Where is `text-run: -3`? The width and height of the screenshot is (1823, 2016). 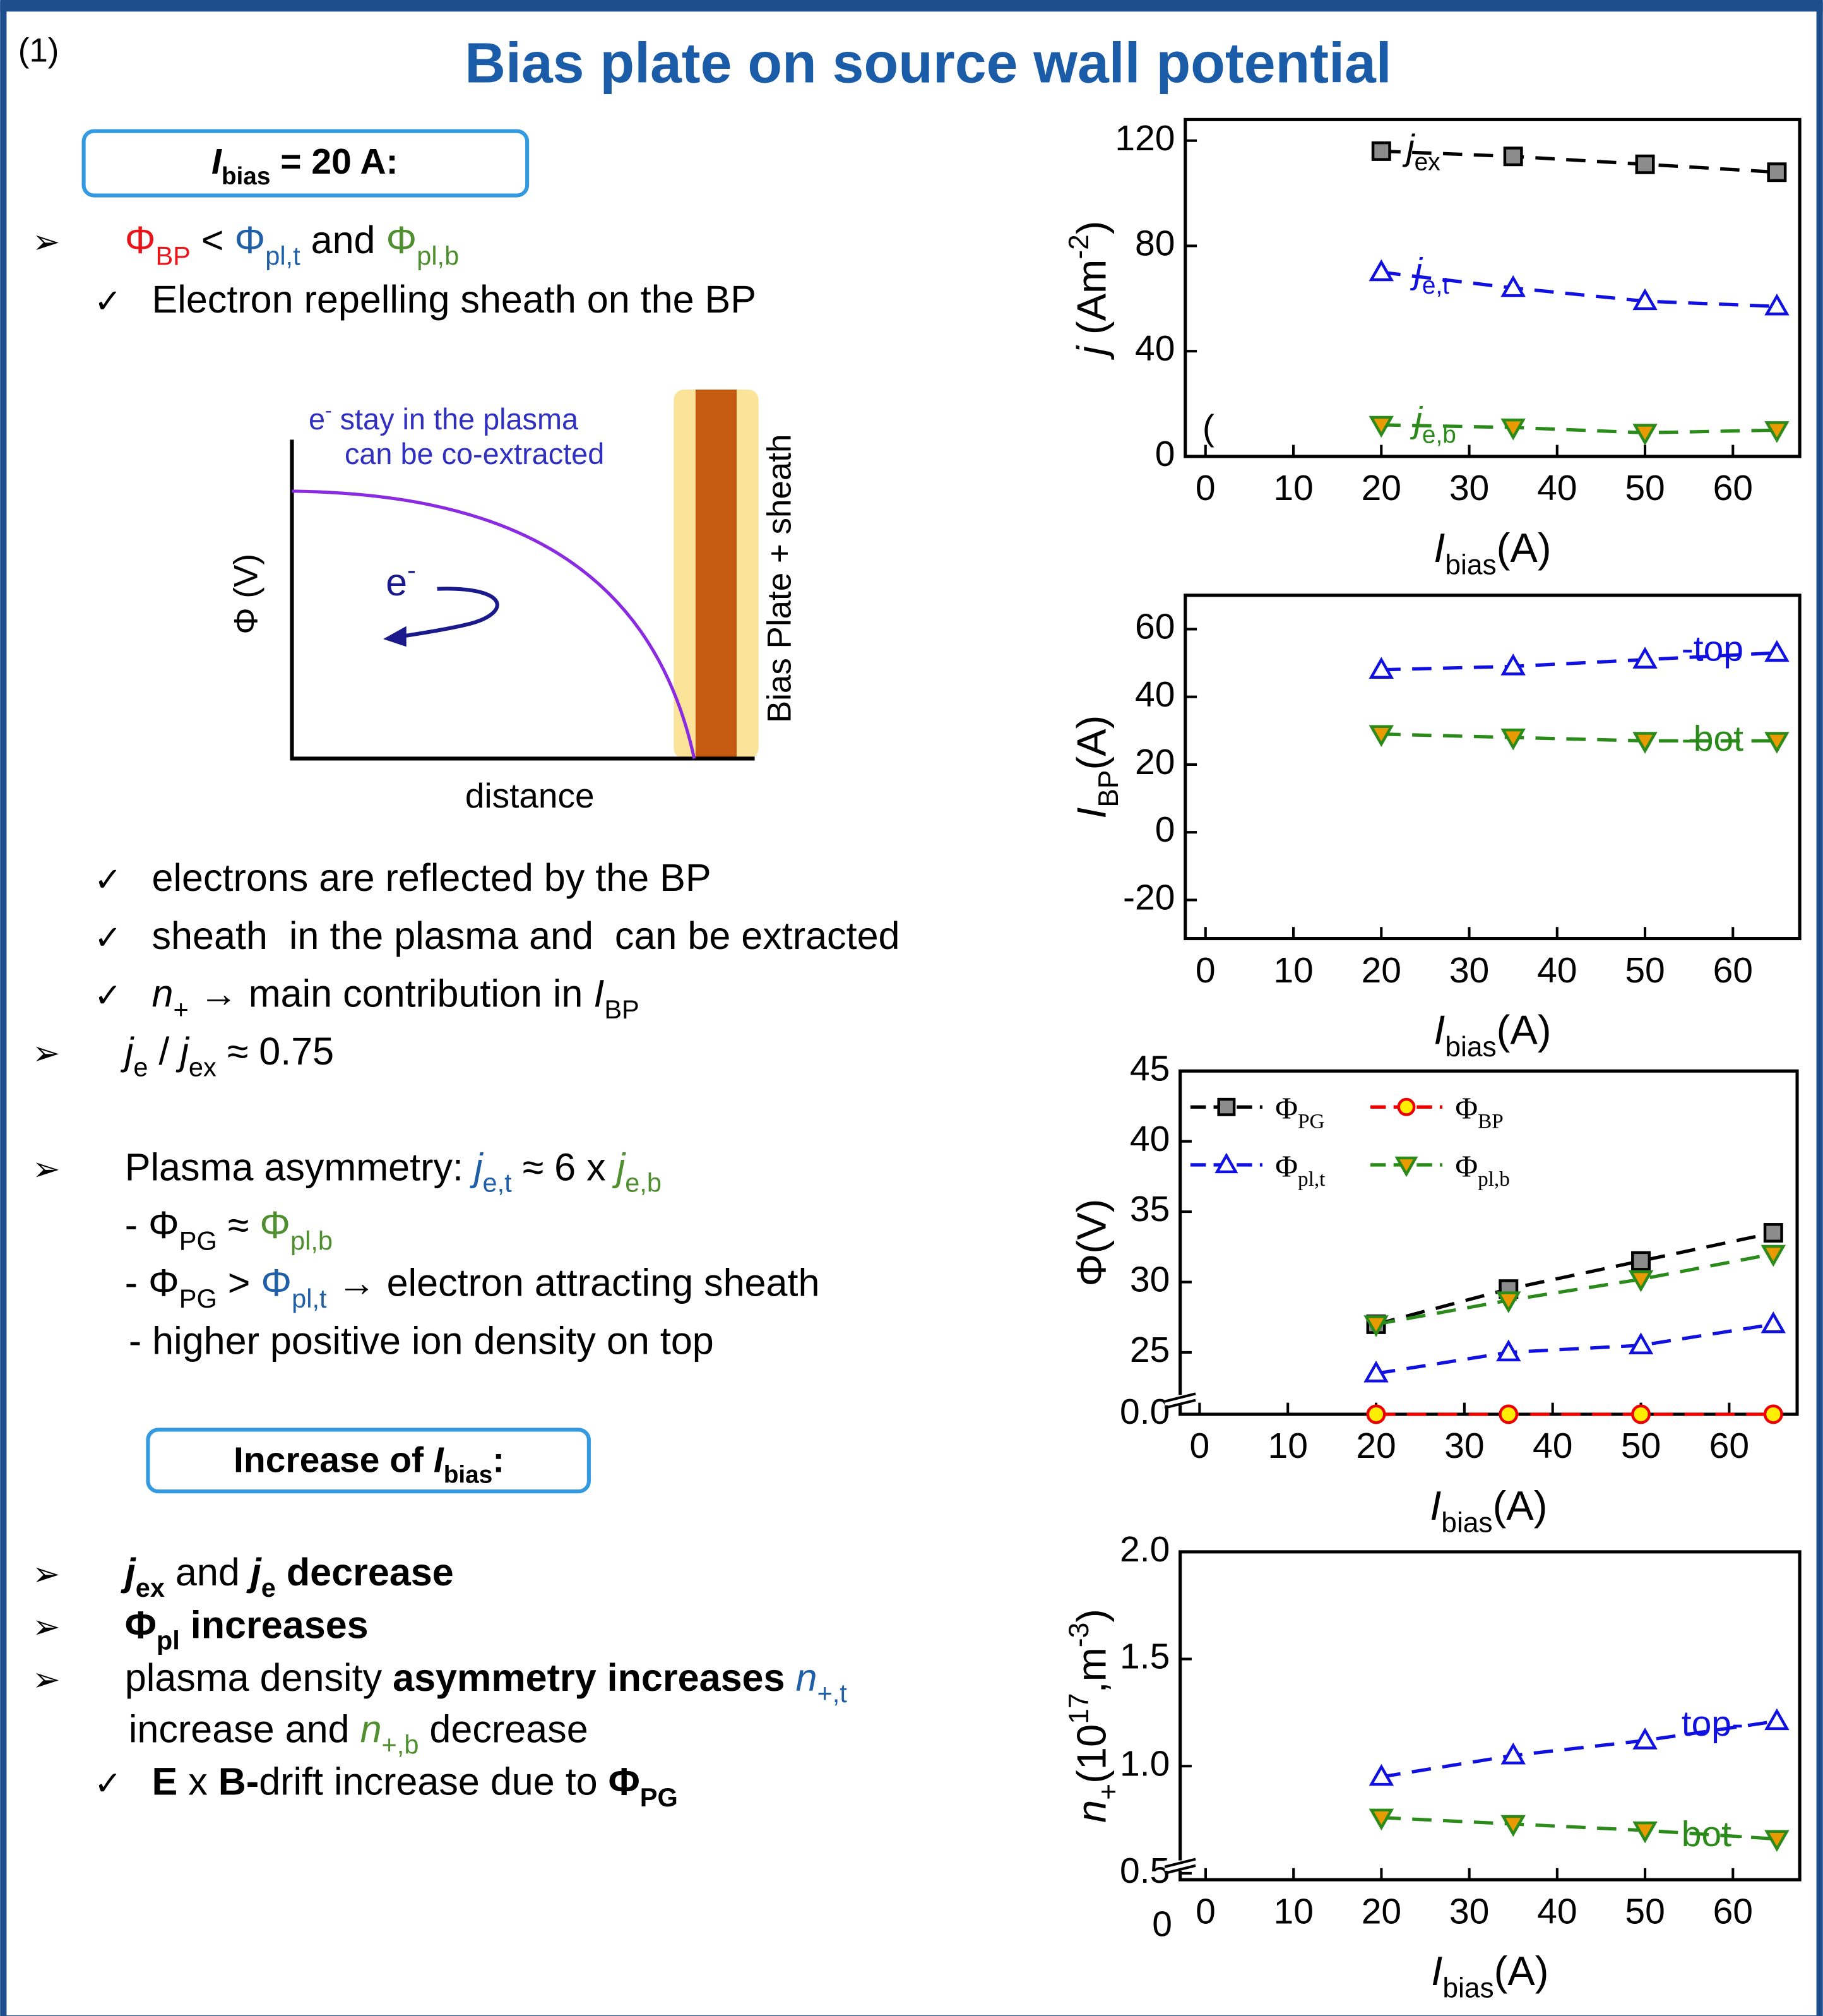
text-run: -3 is located at coordinates (1079, 1635).